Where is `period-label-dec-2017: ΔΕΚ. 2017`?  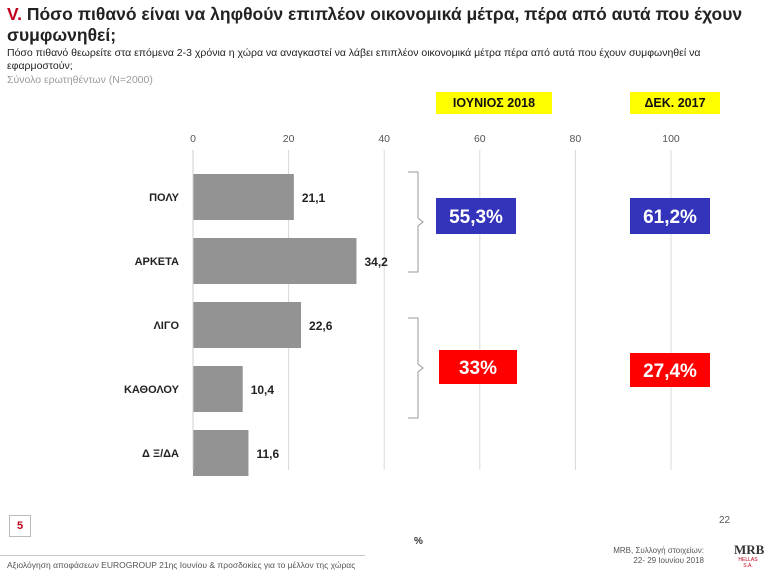 period-label-dec-2017: ΔΕΚ. 2017 is located at coordinates (675, 103).